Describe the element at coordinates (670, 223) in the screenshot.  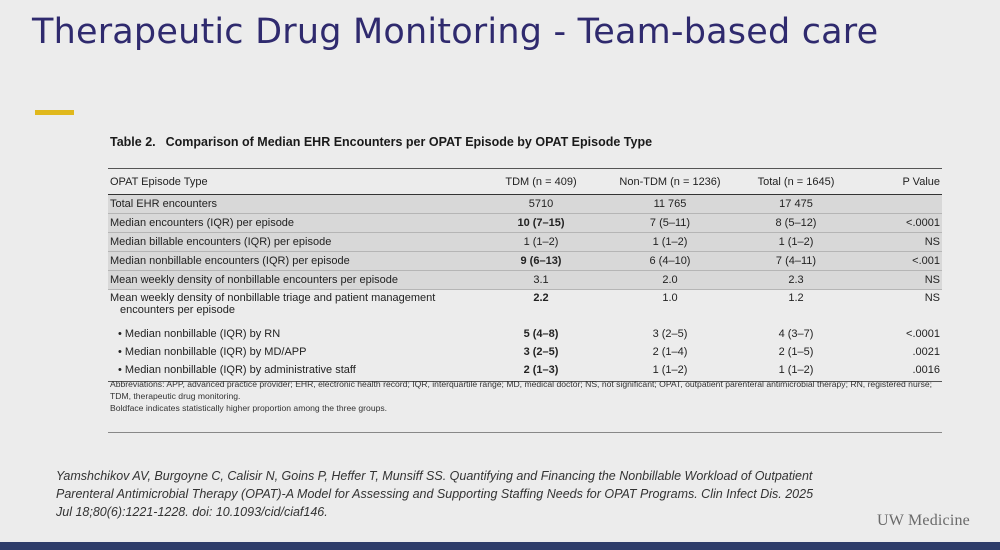
I see `cell-non-tdm: 7 (5–11)` at that location.